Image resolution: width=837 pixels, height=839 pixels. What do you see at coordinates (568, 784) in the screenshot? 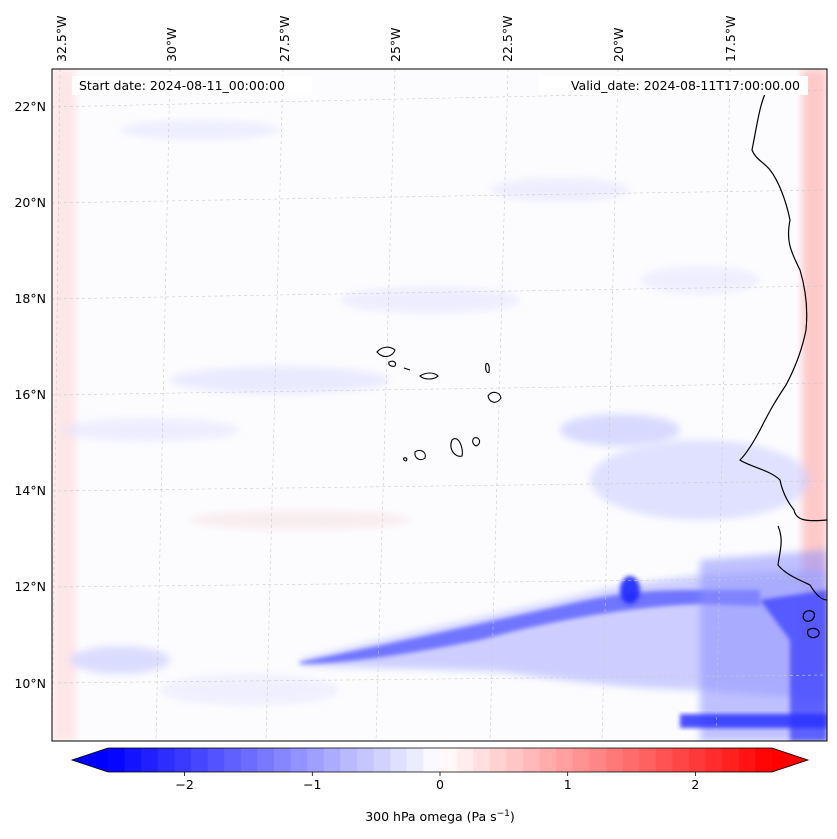
I see `colorbar-tick-label: 1` at bounding box center [568, 784].